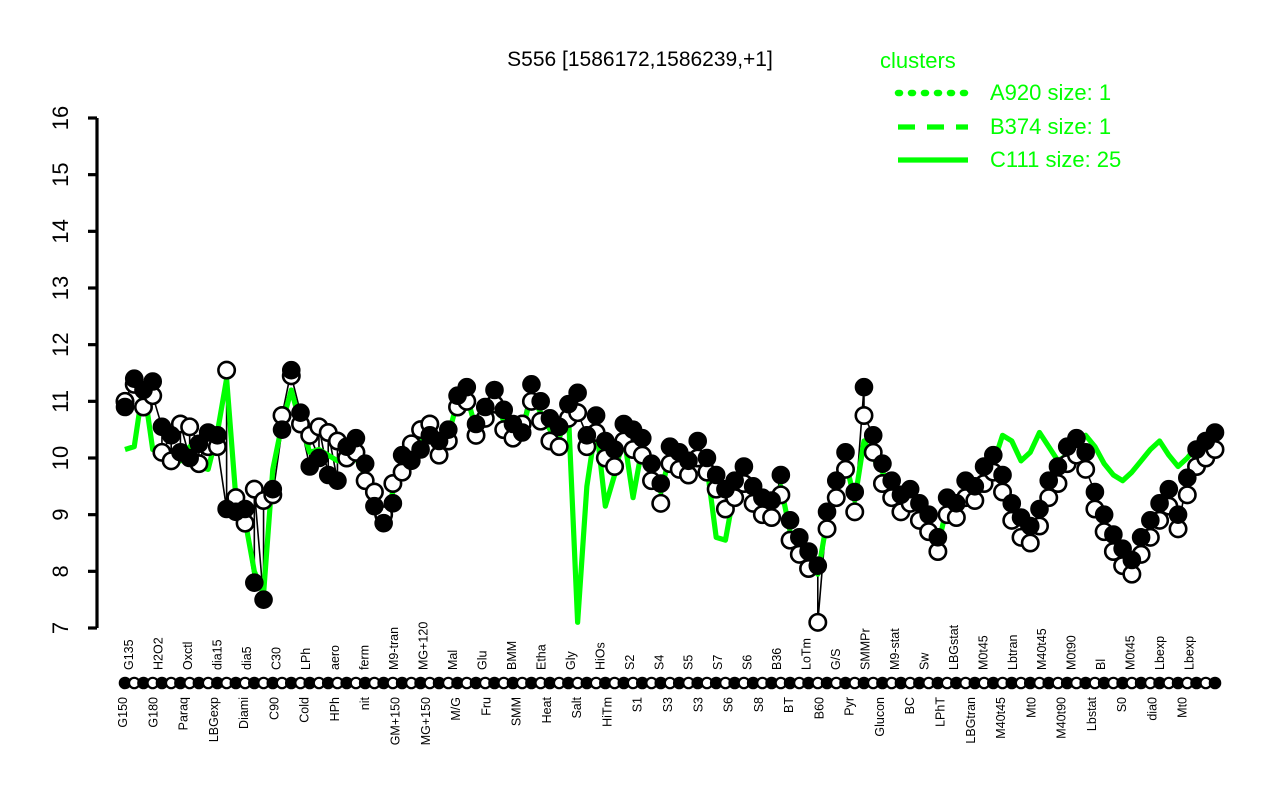 The height and width of the screenshot is (800, 1280). I want to click on x-label-below-24: Pyr, so click(850, 706).